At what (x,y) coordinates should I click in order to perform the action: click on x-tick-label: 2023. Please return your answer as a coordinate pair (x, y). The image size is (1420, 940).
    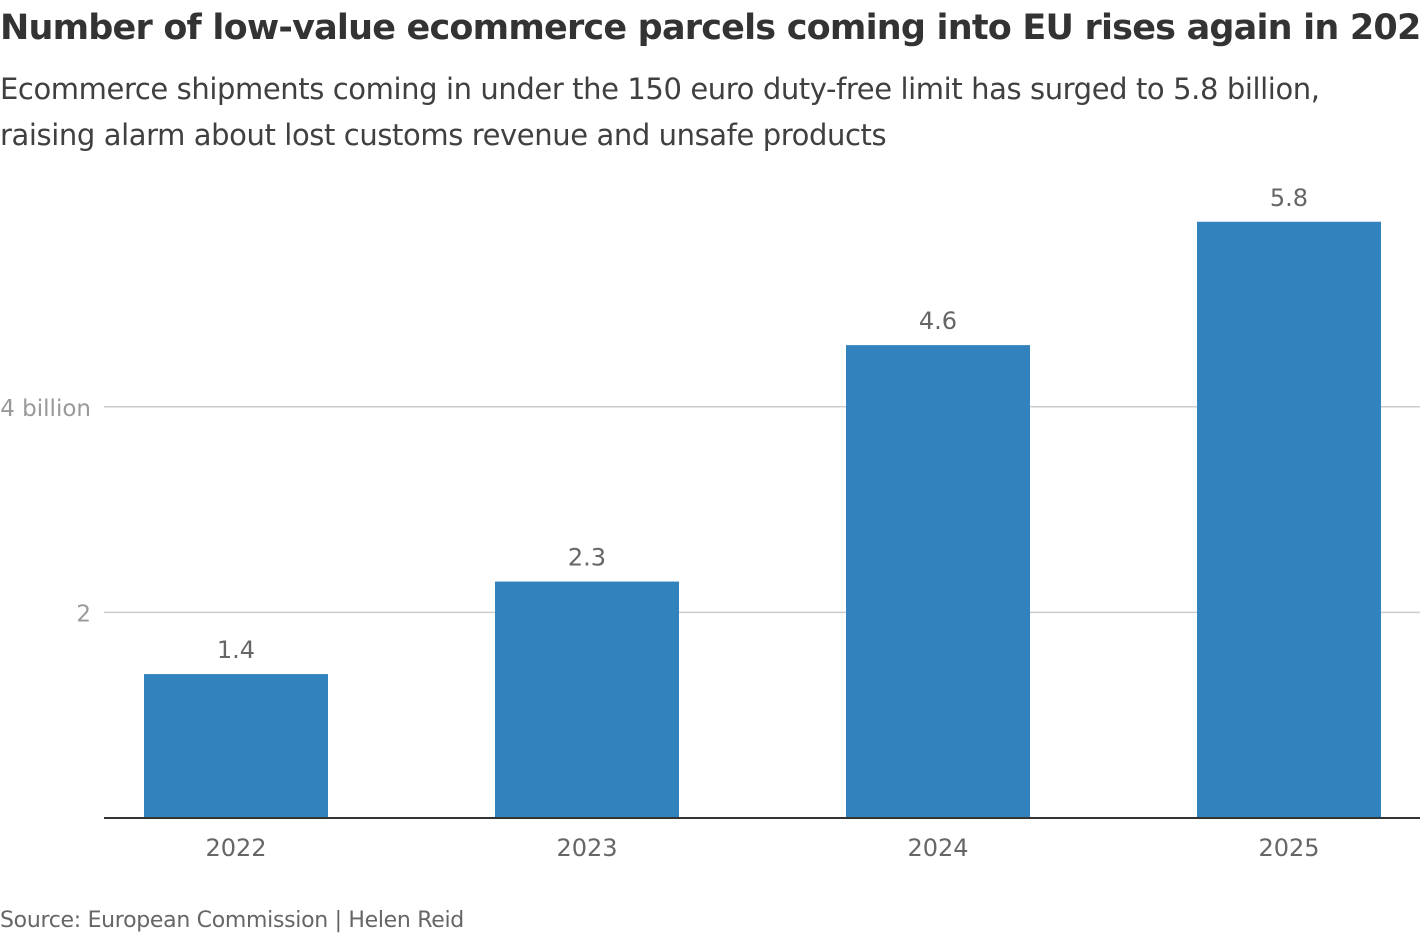
    Looking at the image, I should click on (586, 848).